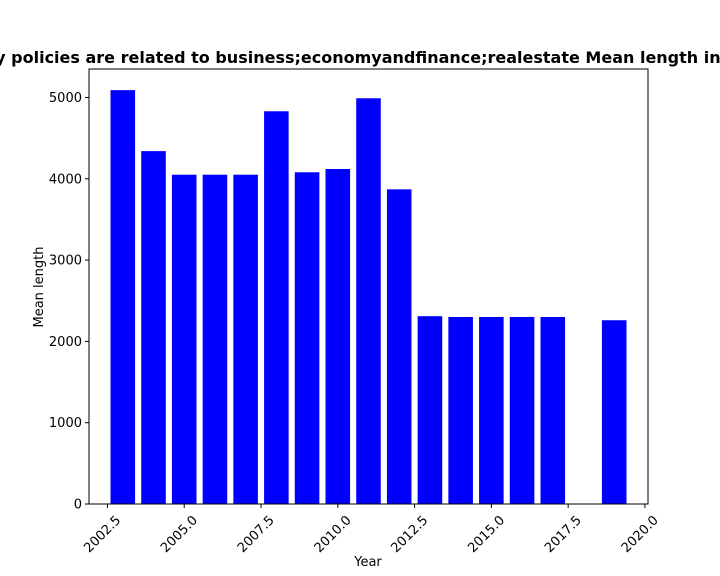 The height and width of the screenshot is (576, 720). What do you see at coordinates (491, 410) in the screenshot?
I see `bar-2015` at bounding box center [491, 410].